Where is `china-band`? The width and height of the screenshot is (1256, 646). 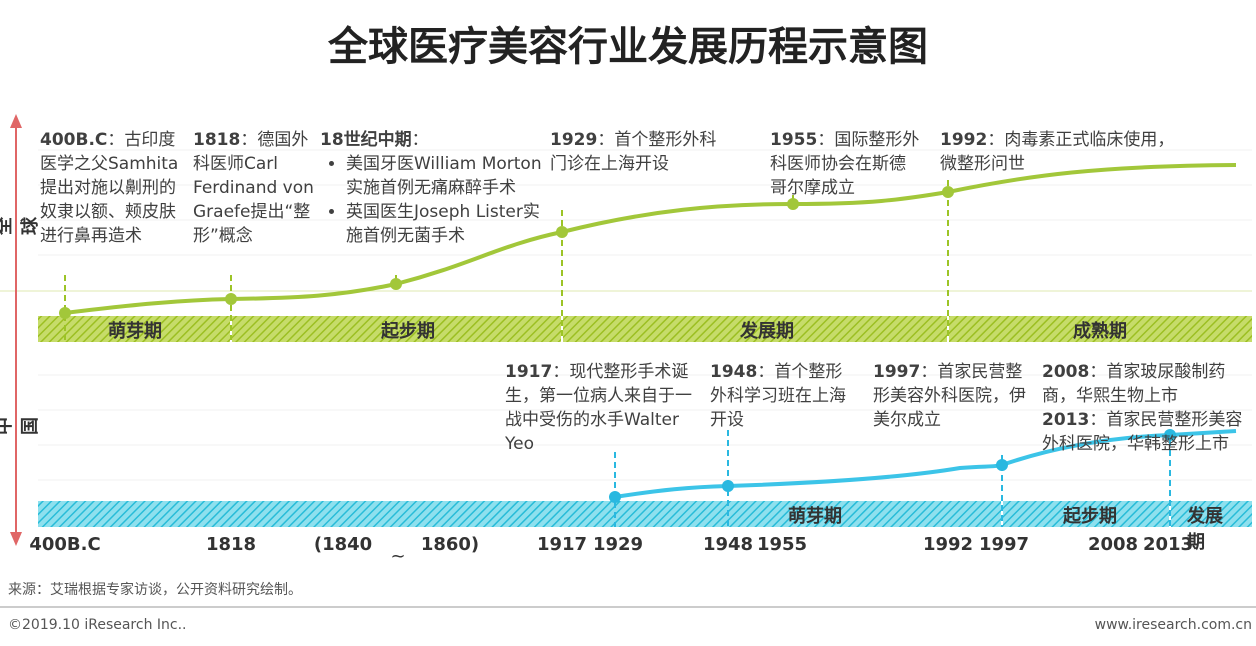
china-band is located at coordinates (645, 514).